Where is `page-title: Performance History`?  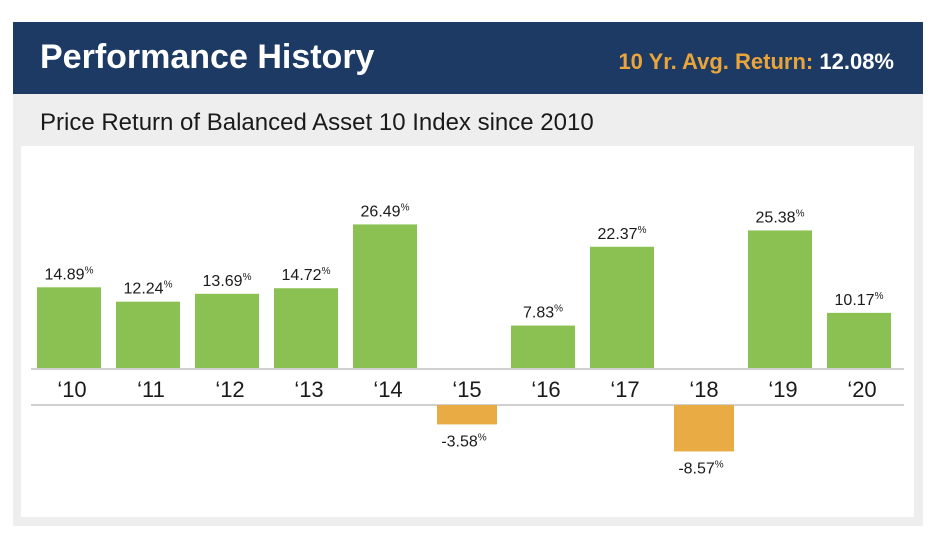 page-title: Performance History is located at coordinates (207, 57).